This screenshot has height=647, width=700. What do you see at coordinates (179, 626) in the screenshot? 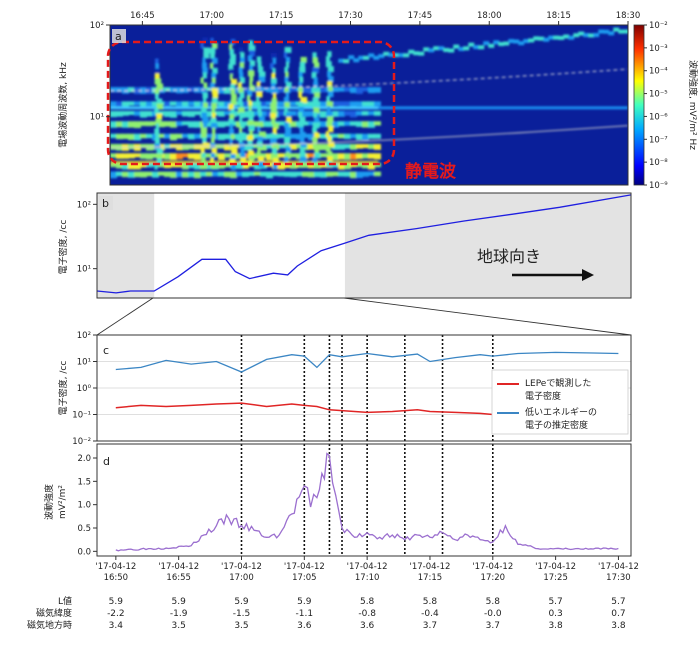
I see `table-cell: 3.5` at bounding box center [179, 626].